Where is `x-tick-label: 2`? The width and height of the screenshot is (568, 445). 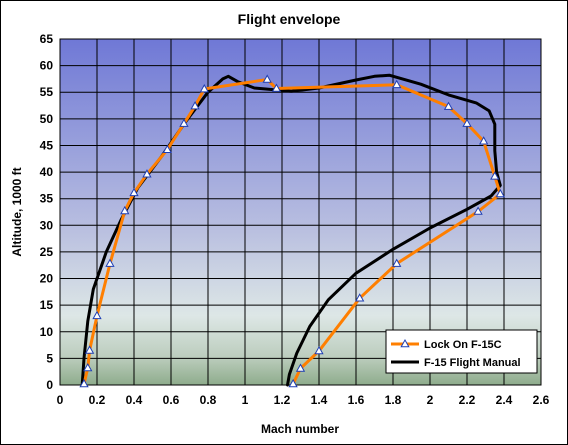 x-tick-label: 2 is located at coordinates (430, 400).